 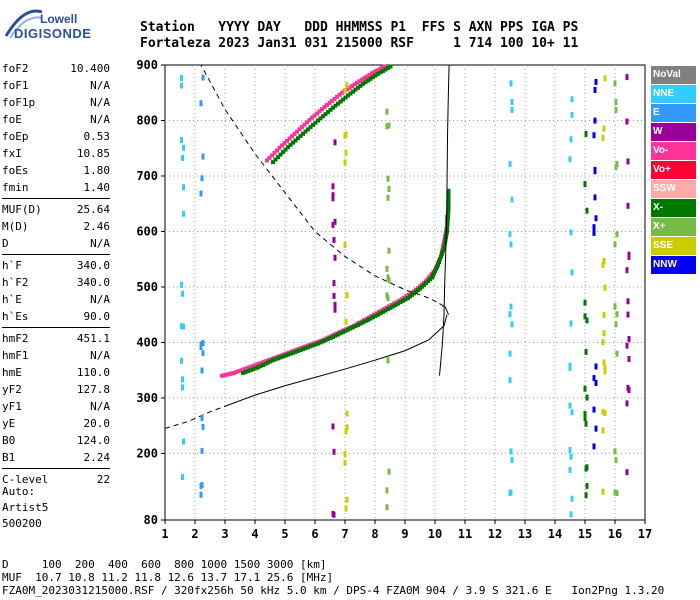 I want to click on y-tick-label: 500, so click(x=147, y=287).